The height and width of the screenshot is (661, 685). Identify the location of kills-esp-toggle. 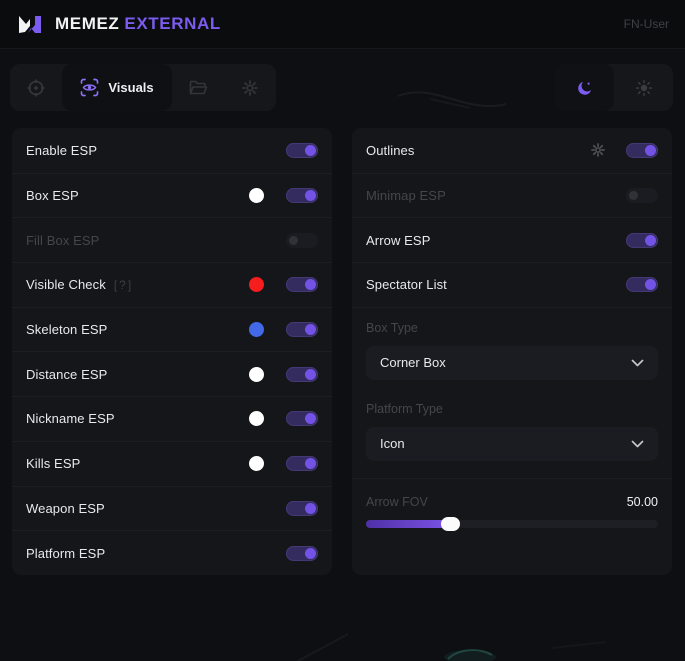
(302, 464).